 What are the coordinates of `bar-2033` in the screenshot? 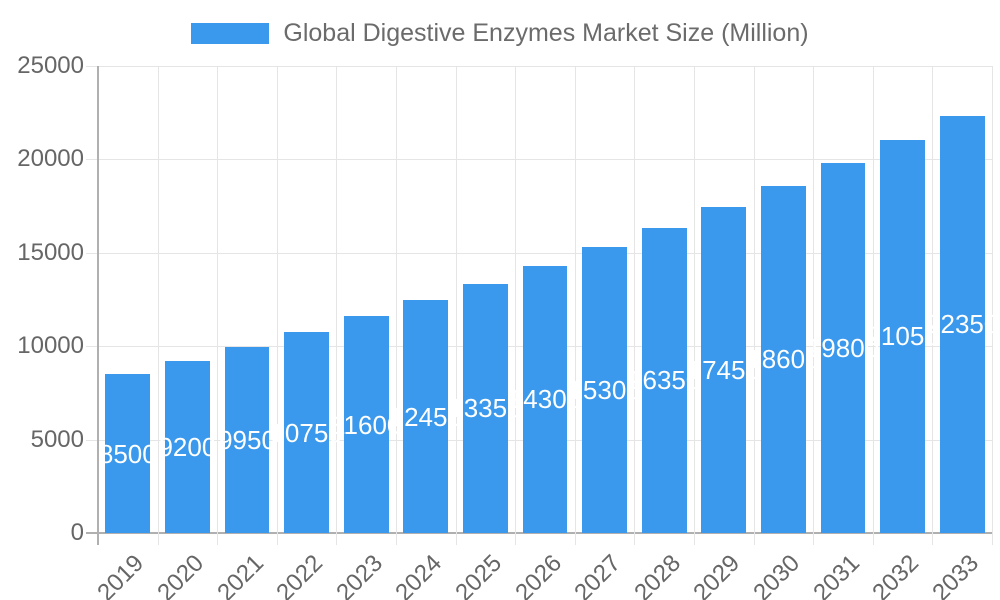 It's located at (962, 324).